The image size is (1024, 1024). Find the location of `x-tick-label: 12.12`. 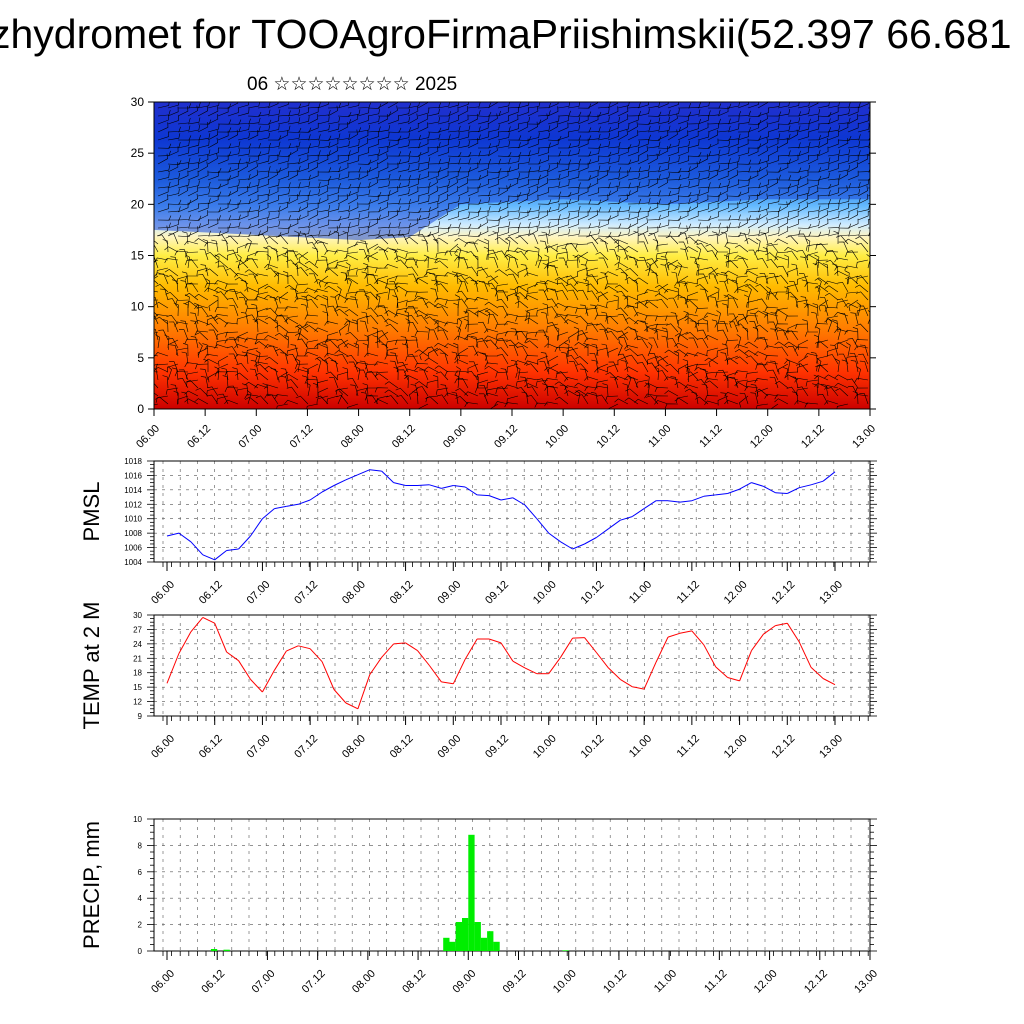

x-tick-label: 12.12 is located at coordinates (813, 437).